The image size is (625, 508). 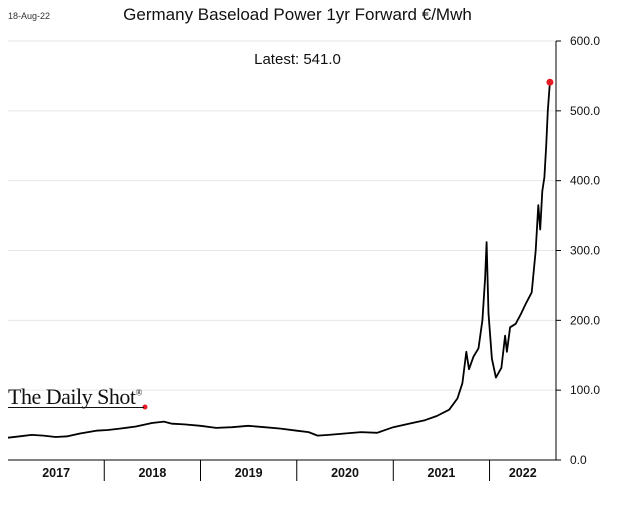 I want to click on y-tick-label: 600.0, so click(x=585, y=41).